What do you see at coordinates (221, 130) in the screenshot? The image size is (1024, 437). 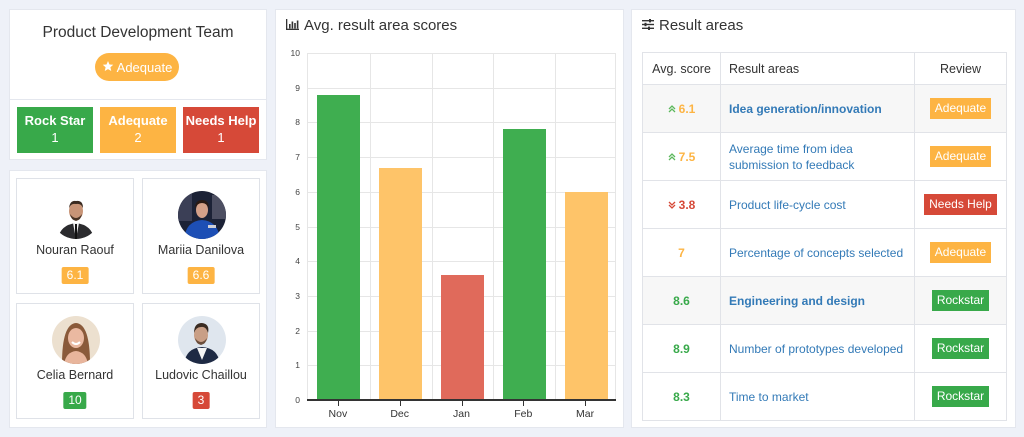 I see `stat-needs-help: Needs Help 1` at bounding box center [221, 130].